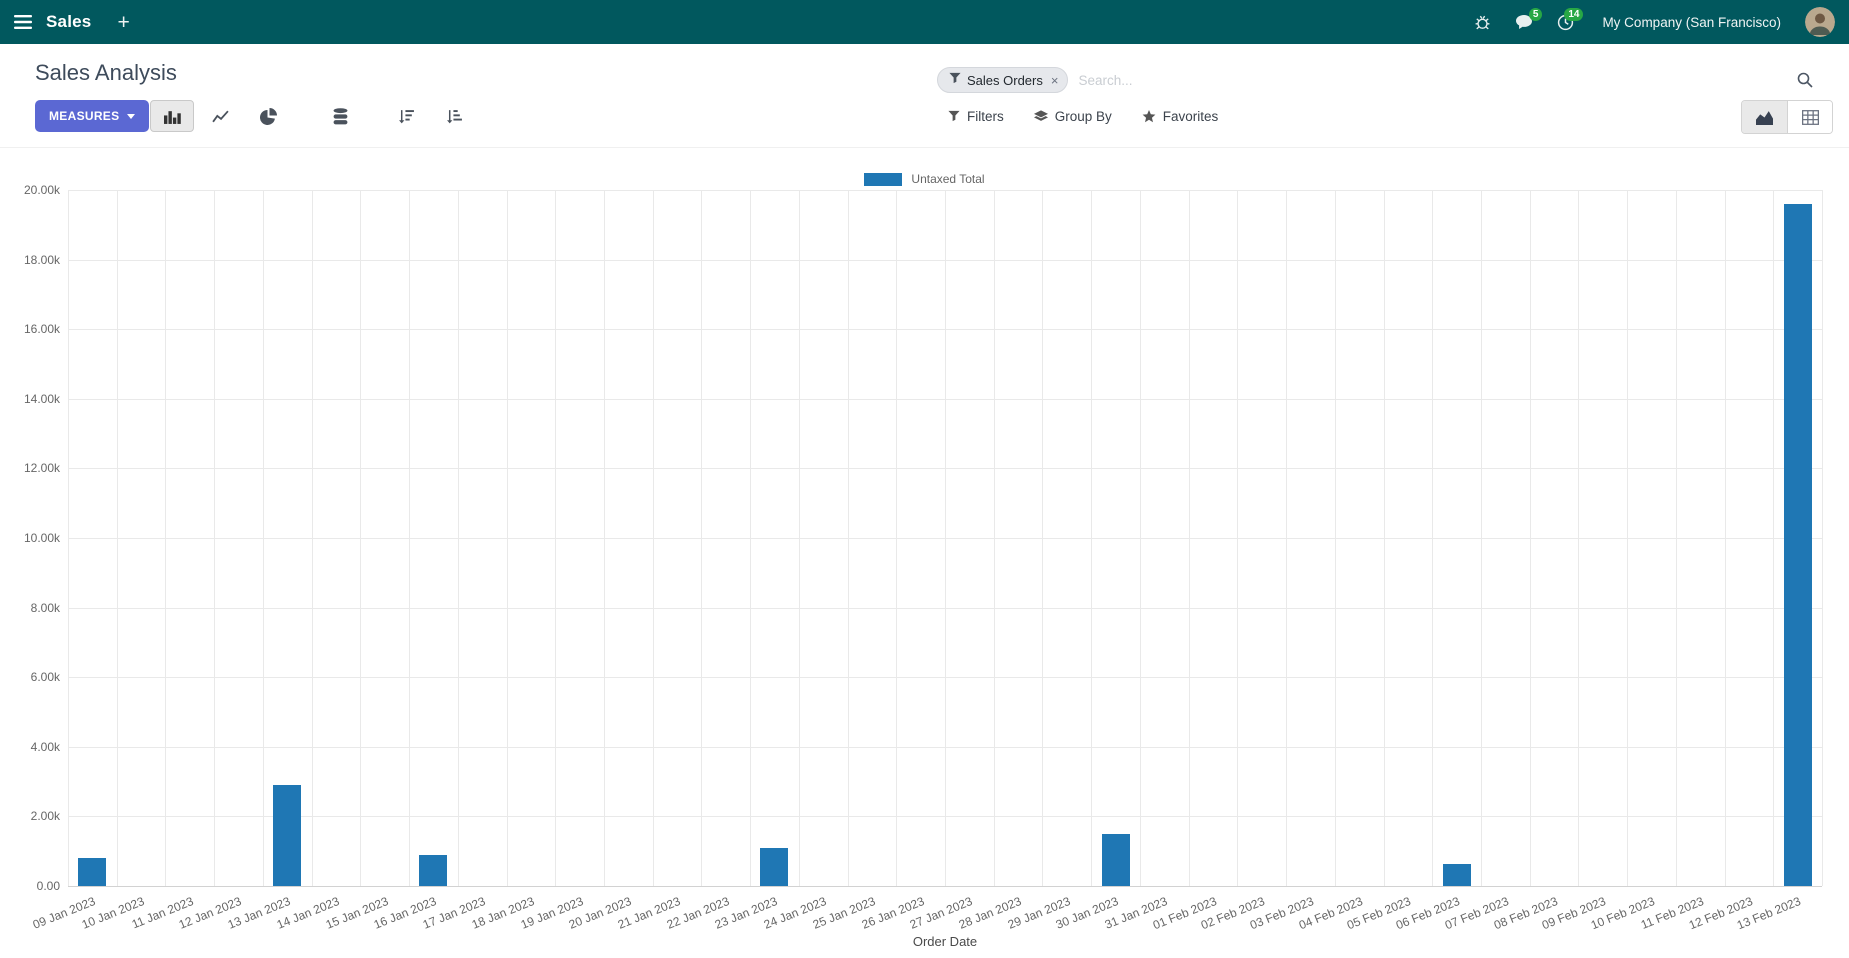  What do you see at coordinates (985, 116) in the screenshot?
I see `filters-label: Filters` at bounding box center [985, 116].